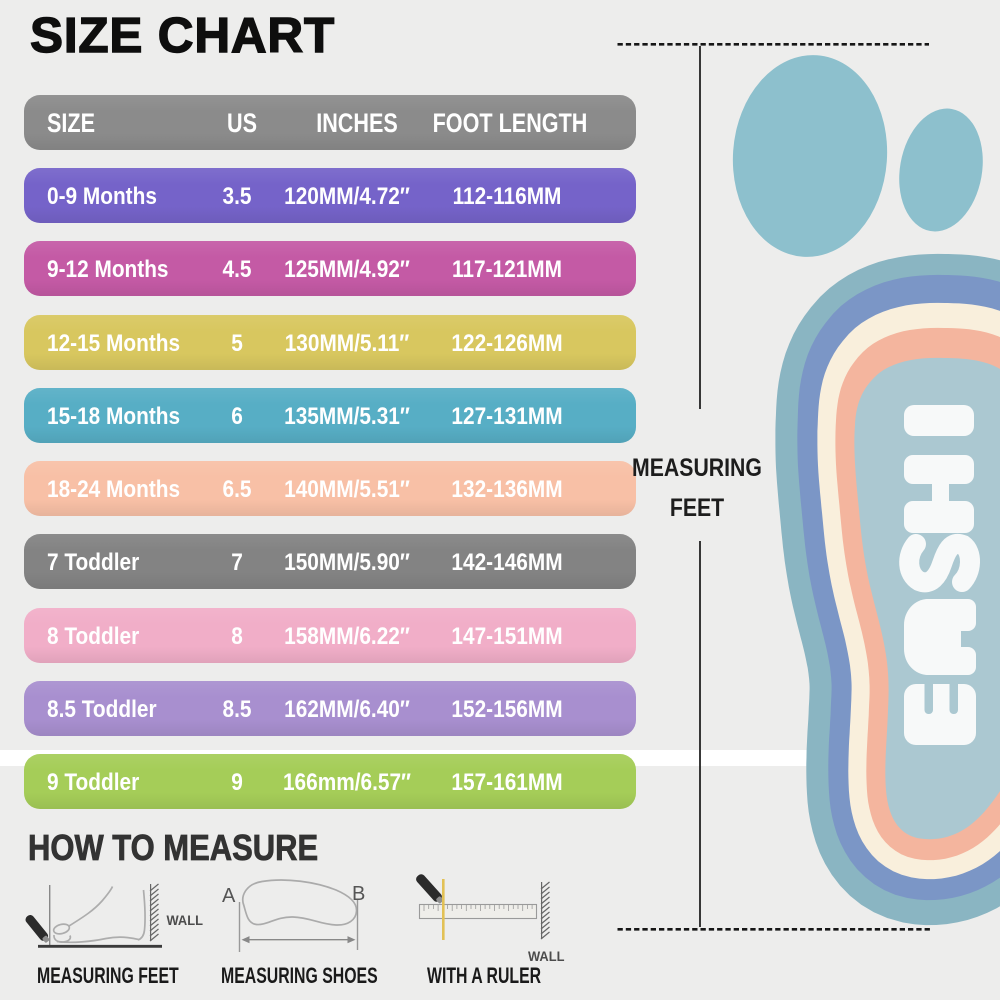 Image resolution: width=1000 pixels, height=1000 pixels. What do you see at coordinates (229, 896) in the screenshot?
I see `svg-text: A` at bounding box center [229, 896].